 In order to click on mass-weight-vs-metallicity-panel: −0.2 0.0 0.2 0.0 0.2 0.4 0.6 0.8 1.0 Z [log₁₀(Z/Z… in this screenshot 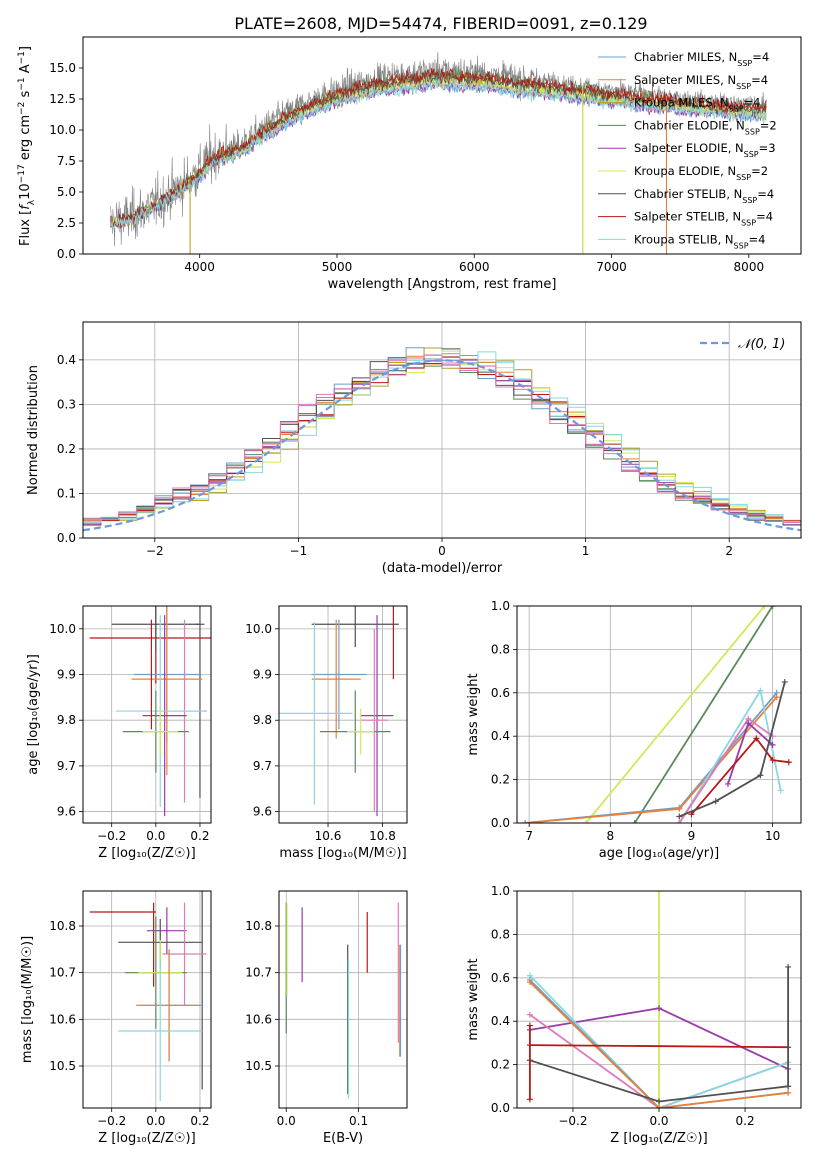, I will do `click(634, 1015)`.